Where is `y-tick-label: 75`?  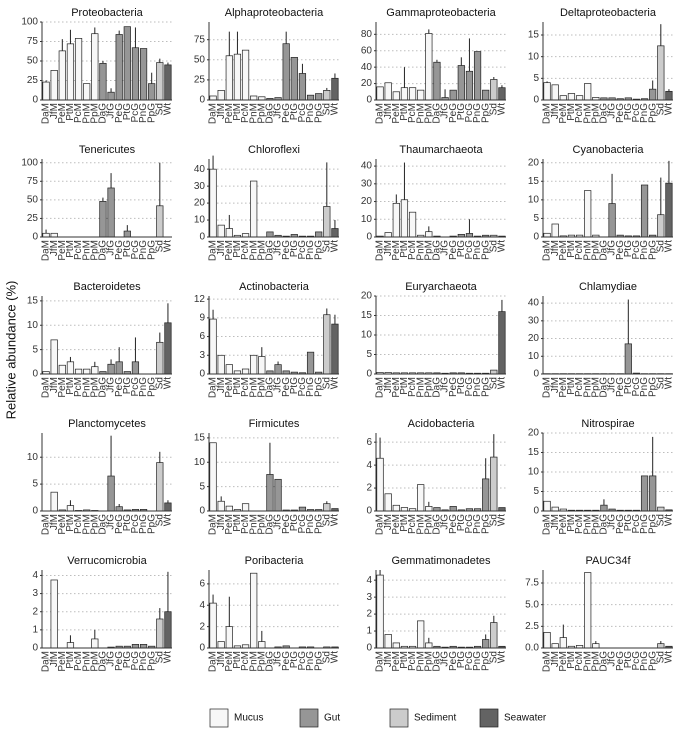
y-tick-label: 75 is located at coordinates (200, 39).